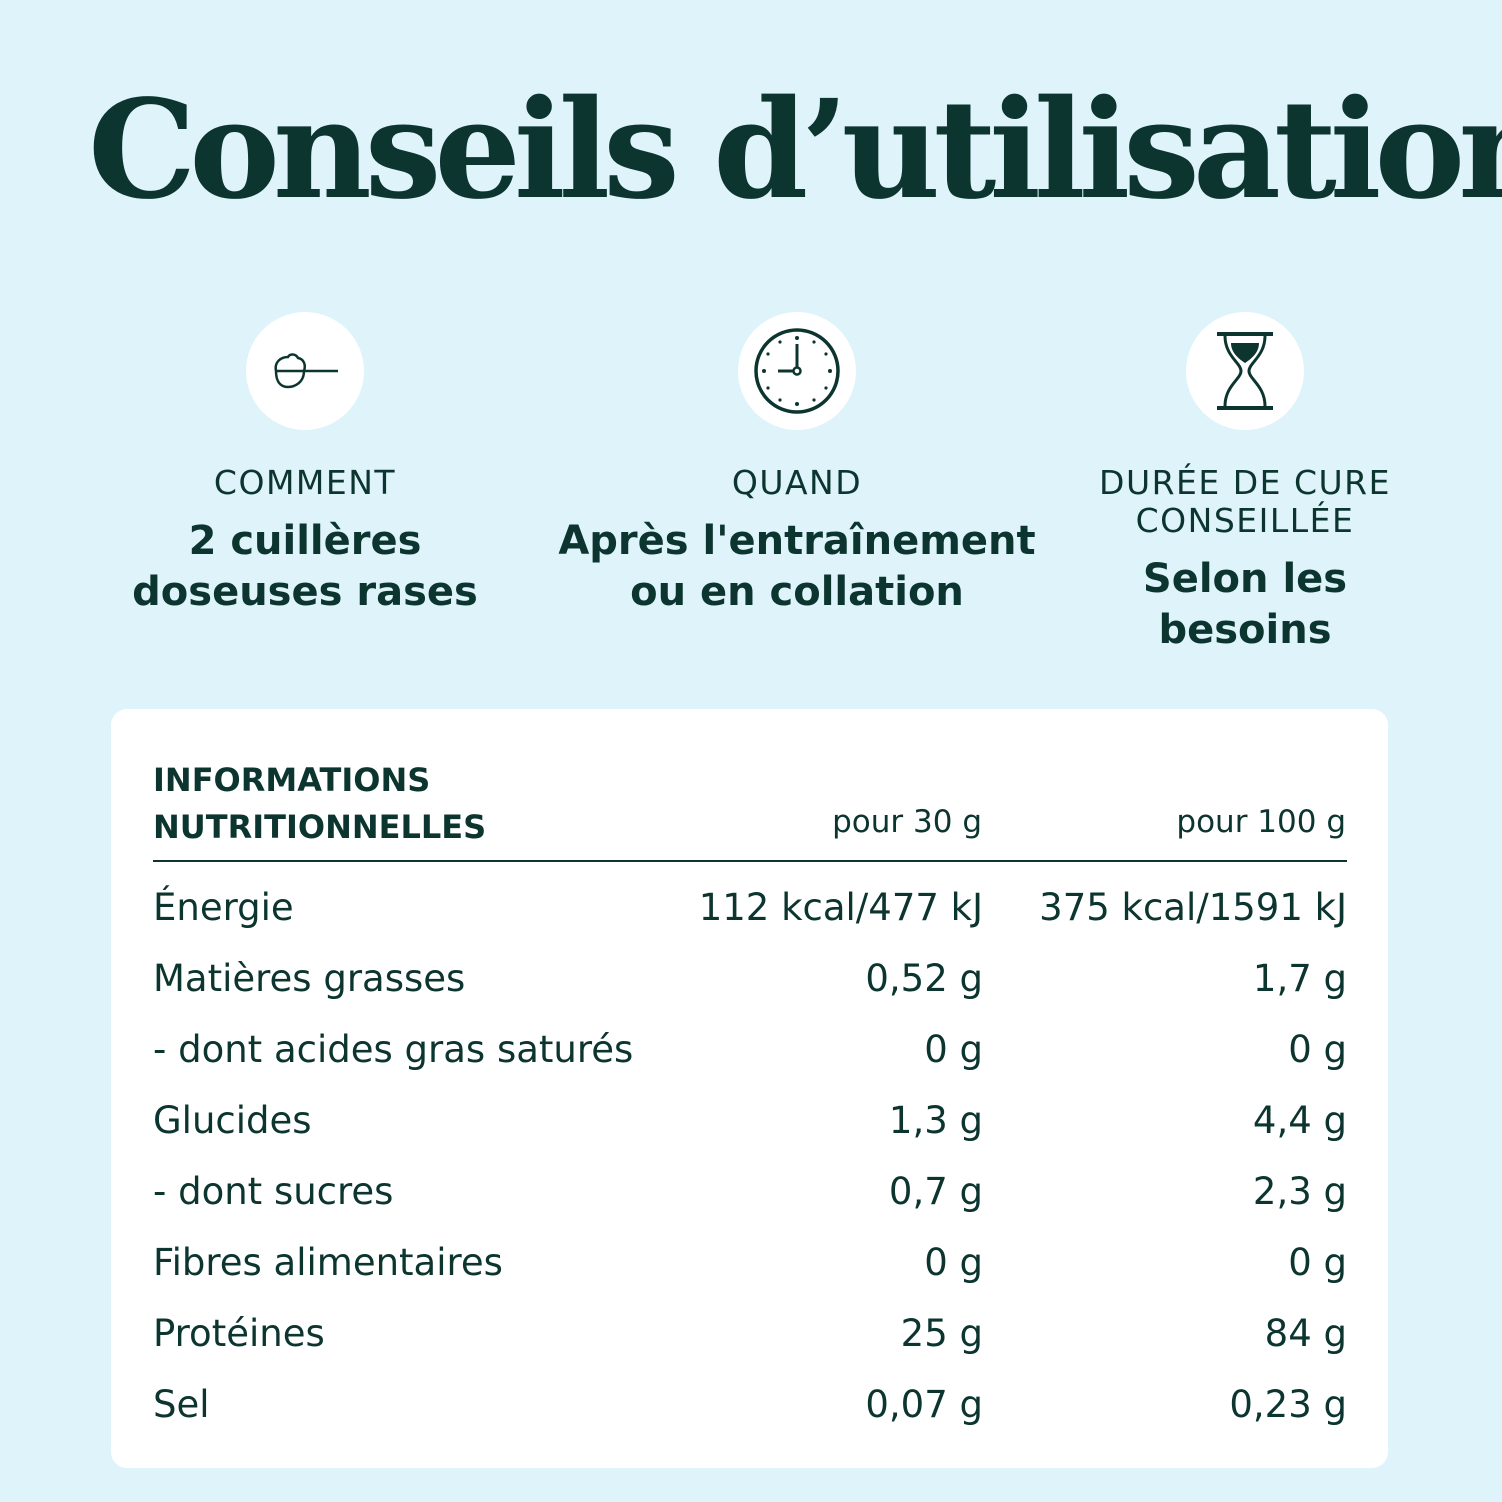 The image size is (1502, 1502). What do you see at coordinates (795, 150) in the screenshot?
I see `page-title: Conseils d’utilisation` at bounding box center [795, 150].